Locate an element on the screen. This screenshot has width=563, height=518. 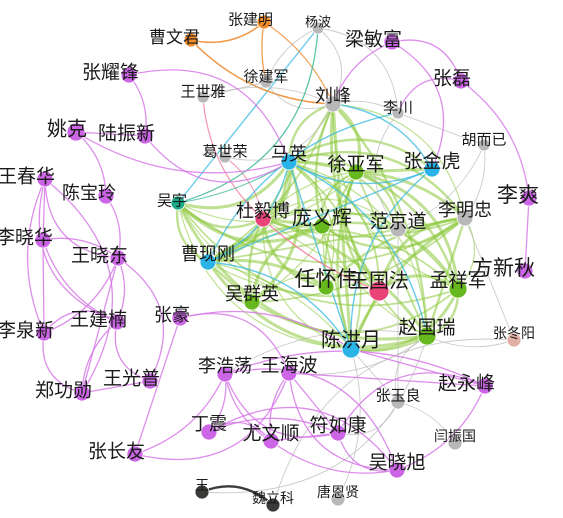
node-label-liangminfu: 梁敏富 is located at coordinates (373, 40).